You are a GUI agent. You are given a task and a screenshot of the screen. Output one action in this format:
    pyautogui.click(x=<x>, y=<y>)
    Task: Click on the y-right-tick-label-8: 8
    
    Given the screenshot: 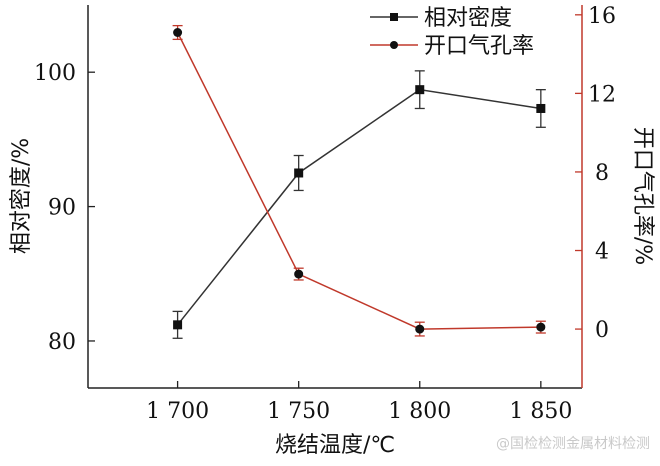 What is the action you would take?
    pyautogui.click(x=602, y=173)
    